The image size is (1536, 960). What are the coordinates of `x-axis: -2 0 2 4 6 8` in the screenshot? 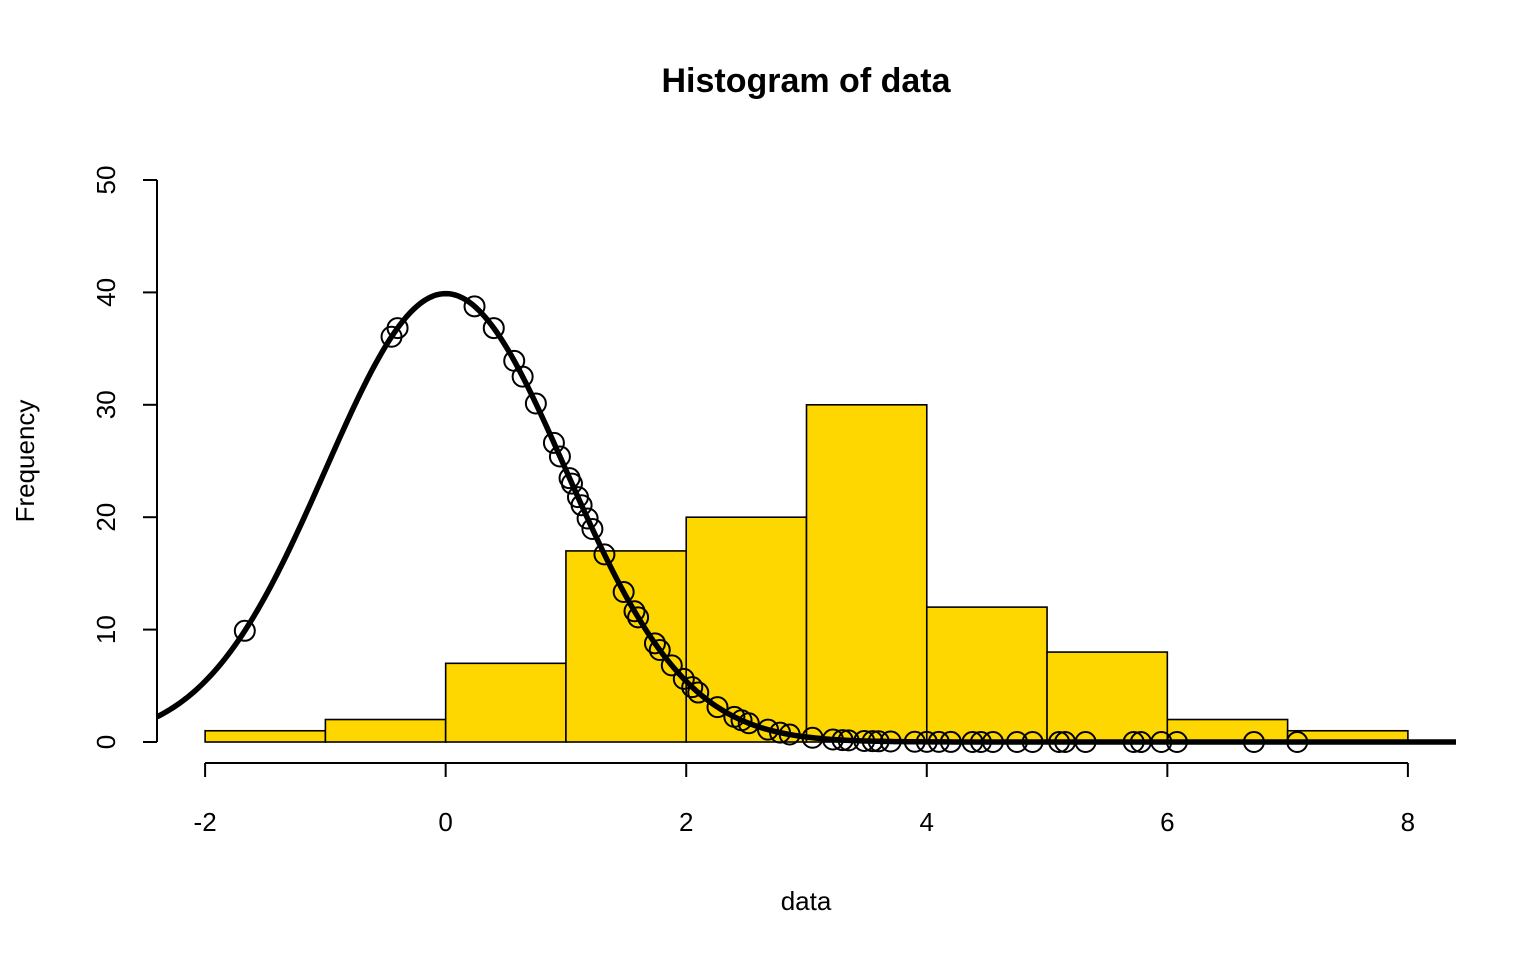 It's located at (804, 799).